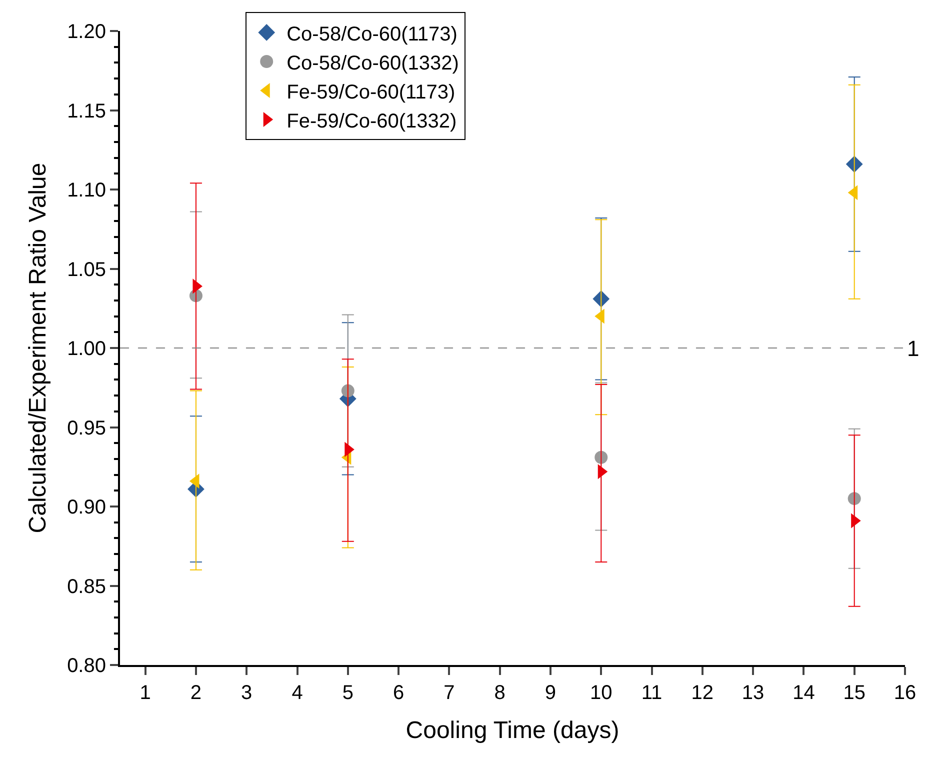 Image resolution: width=928 pixels, height=765 pixels. Describe the element at coordinates (913, 348) in the screenshot. I see `ref-line-label: 1` at that location.